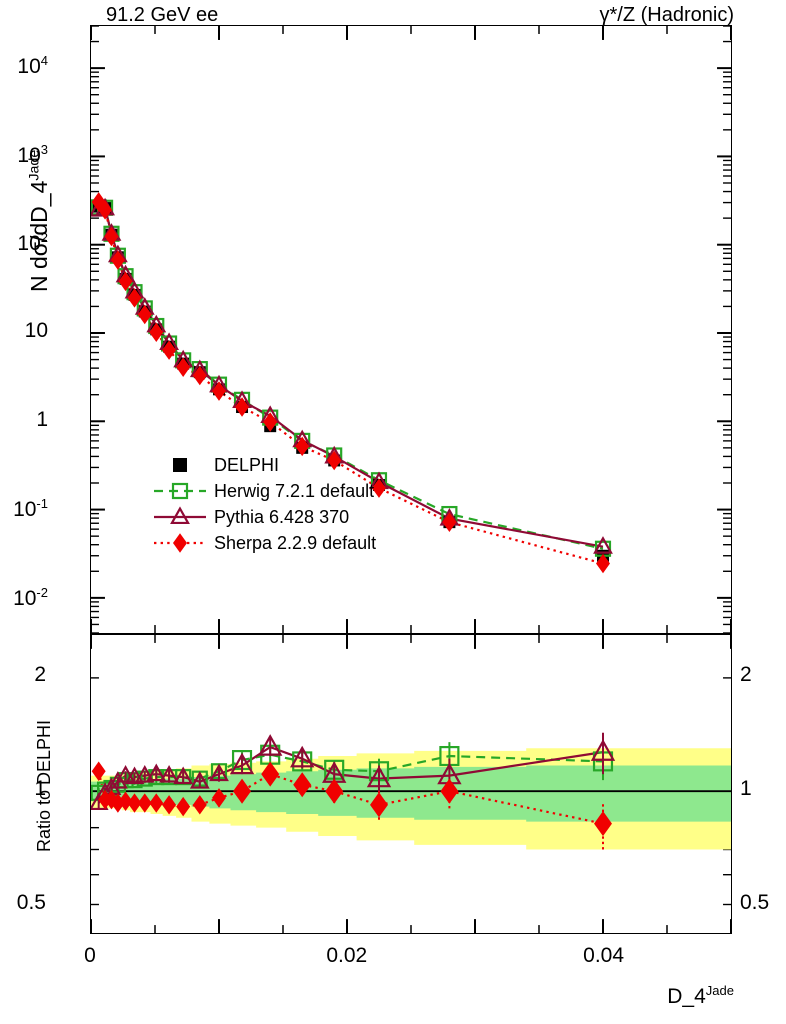 The width and height of the screenshot is (786, 1024). Describe the element at coordinates (180, 491) in the screenshot. I see `legend-marker-herwig` at that location.